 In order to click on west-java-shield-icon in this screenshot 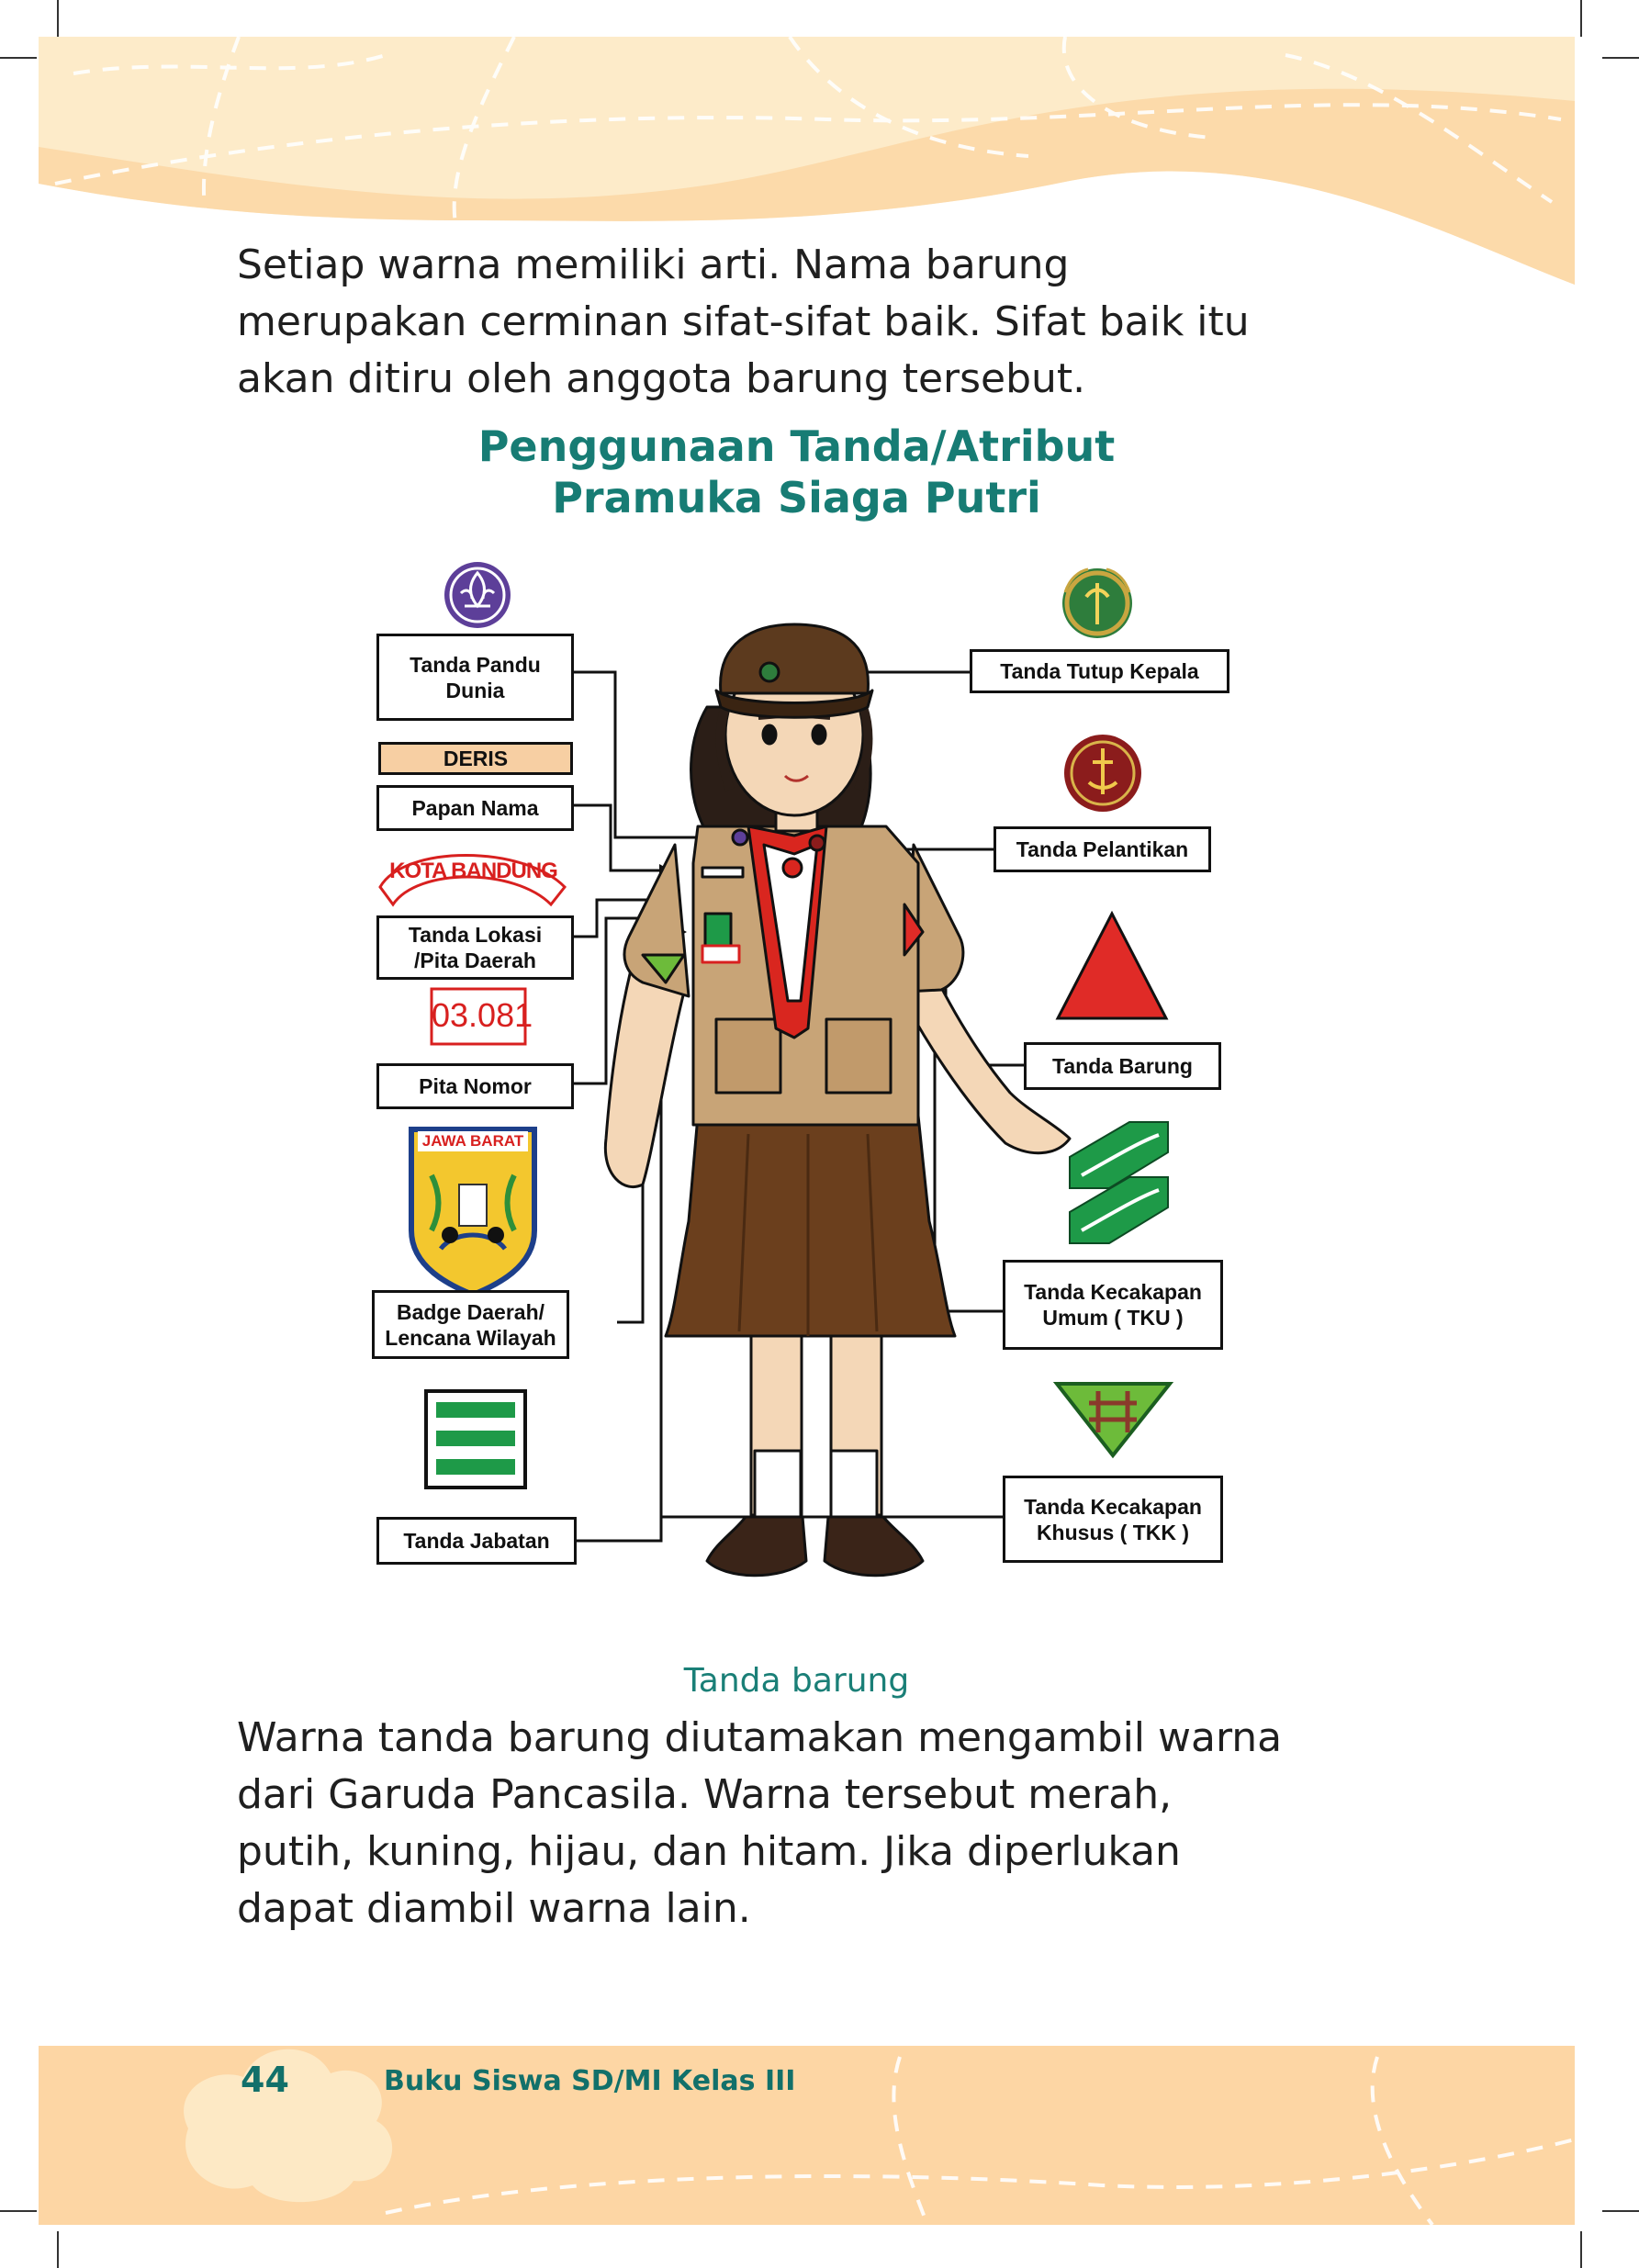, I will do `click(473, 1212)`.